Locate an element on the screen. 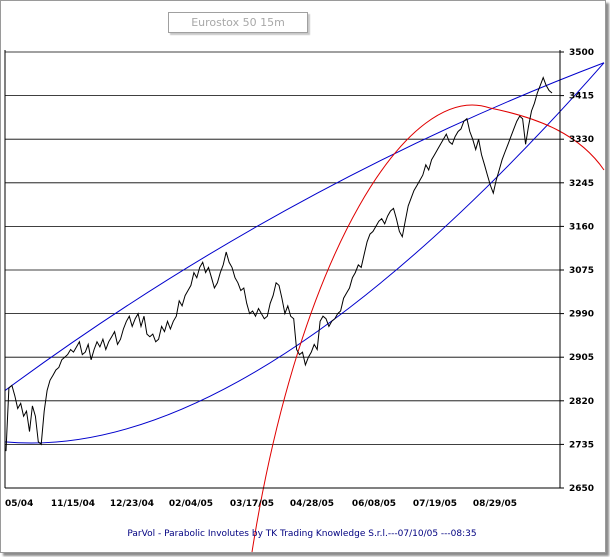 This screenshot has height=557, width=610. y-tick-label-3330: 3330 is located at coordinates (581, 140).